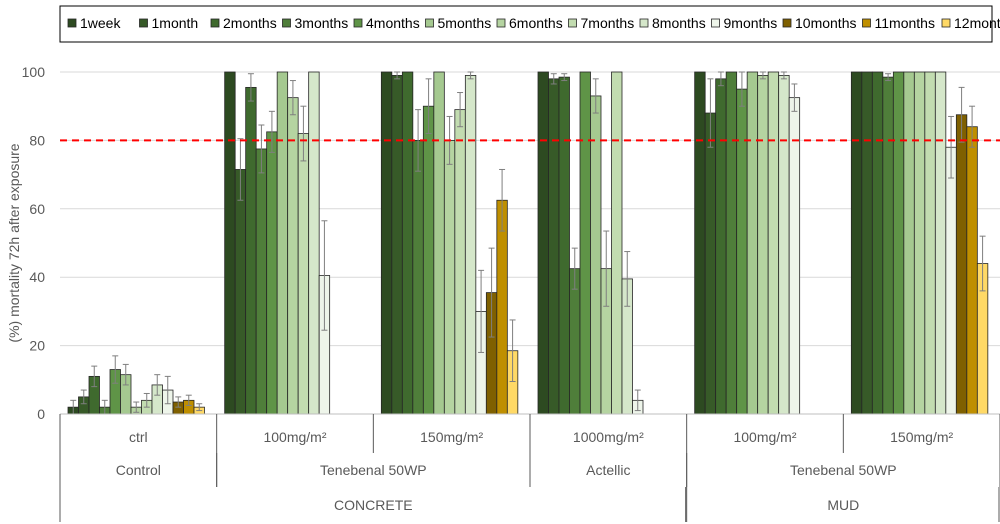  What do you see at coordinates (977, 23) in the screenshot?
I see `legend-entry: 12months` at bounding box center [977, 23].